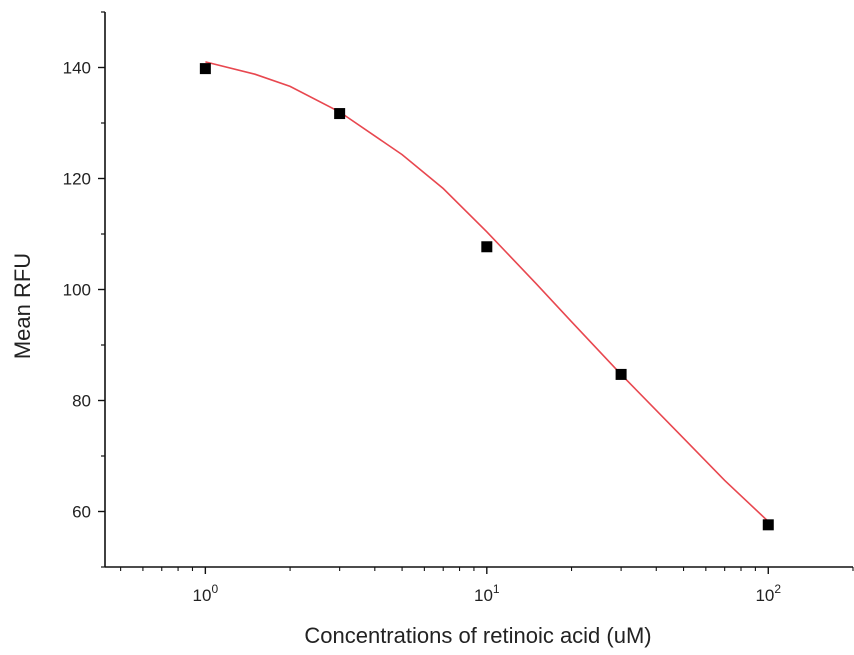 The image size is (854, 655). I want to click on y-tick-label: 60, so click(81, 512).